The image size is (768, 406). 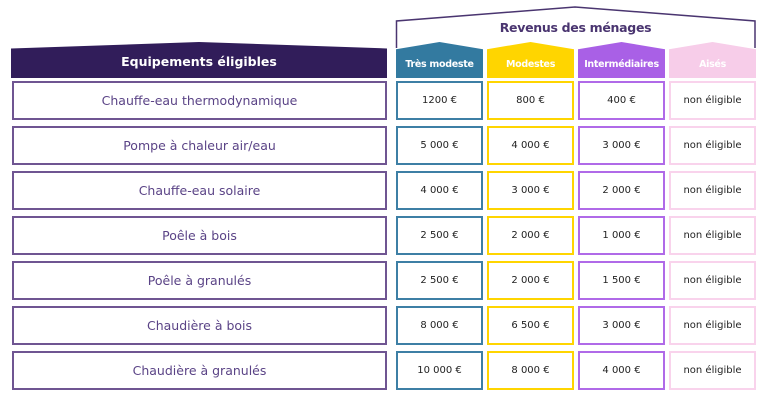 What do you see at coordinates (530, 60) in the screenshot?
I see `column-header-1: Modestes` at bounding box center [530, 60].